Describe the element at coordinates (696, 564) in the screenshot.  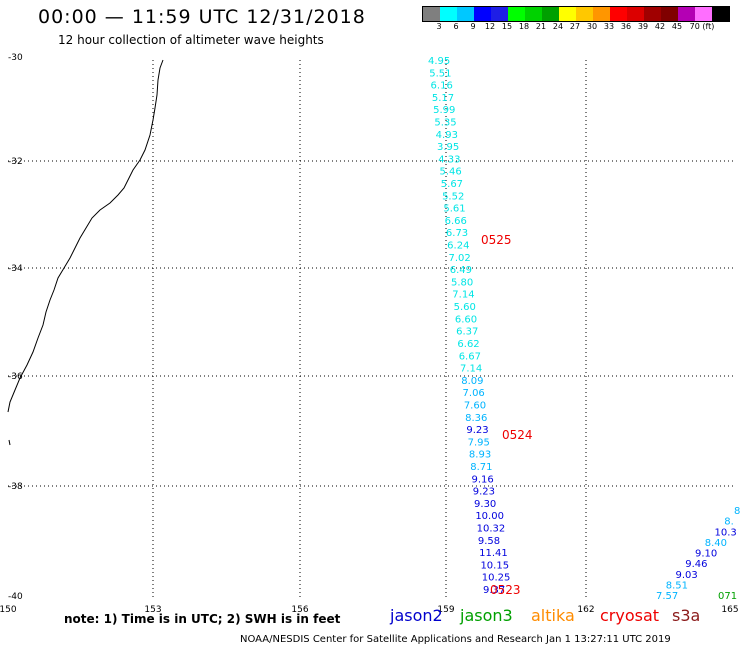
I see `wave-height-label: 9.46` at that location.